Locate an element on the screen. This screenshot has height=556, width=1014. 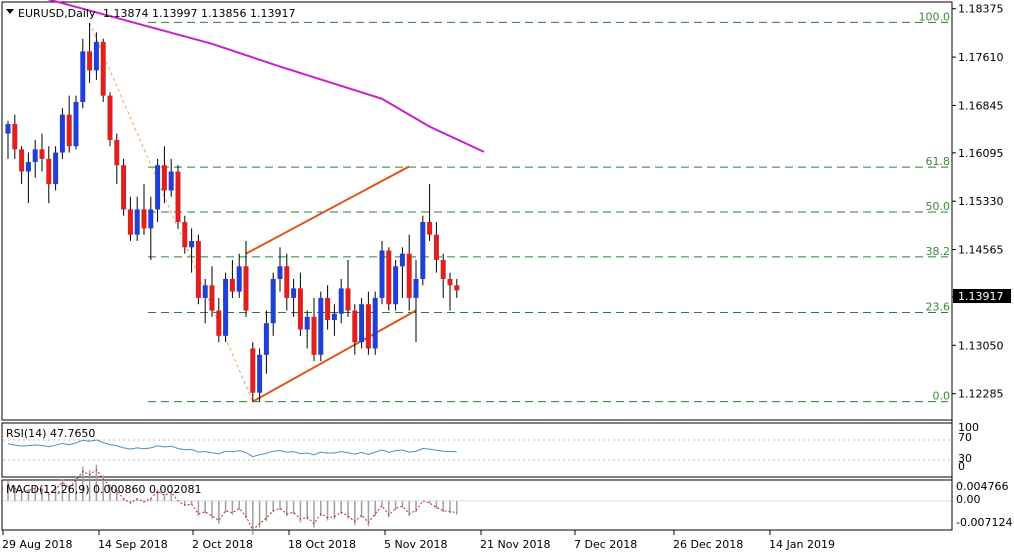
time-tick-label-7: 26 Dec 2018 is located at coordinates (708, 544).